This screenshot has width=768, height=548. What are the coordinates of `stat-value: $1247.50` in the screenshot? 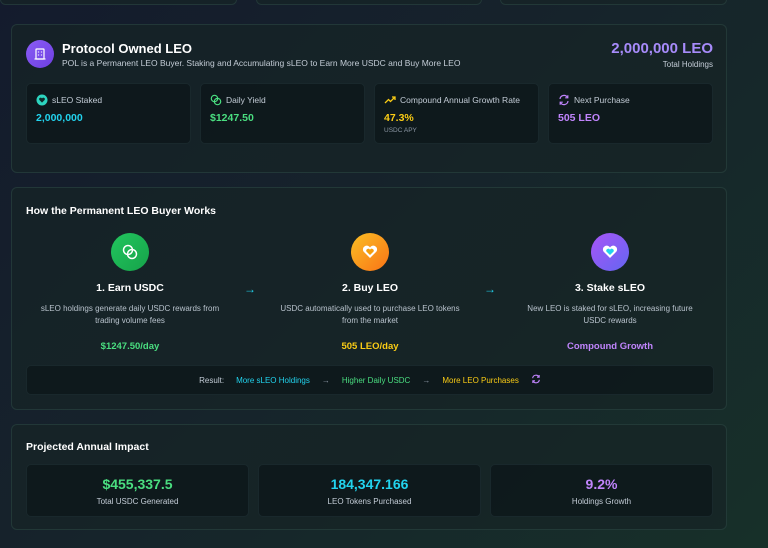 It's located at (232, 118).